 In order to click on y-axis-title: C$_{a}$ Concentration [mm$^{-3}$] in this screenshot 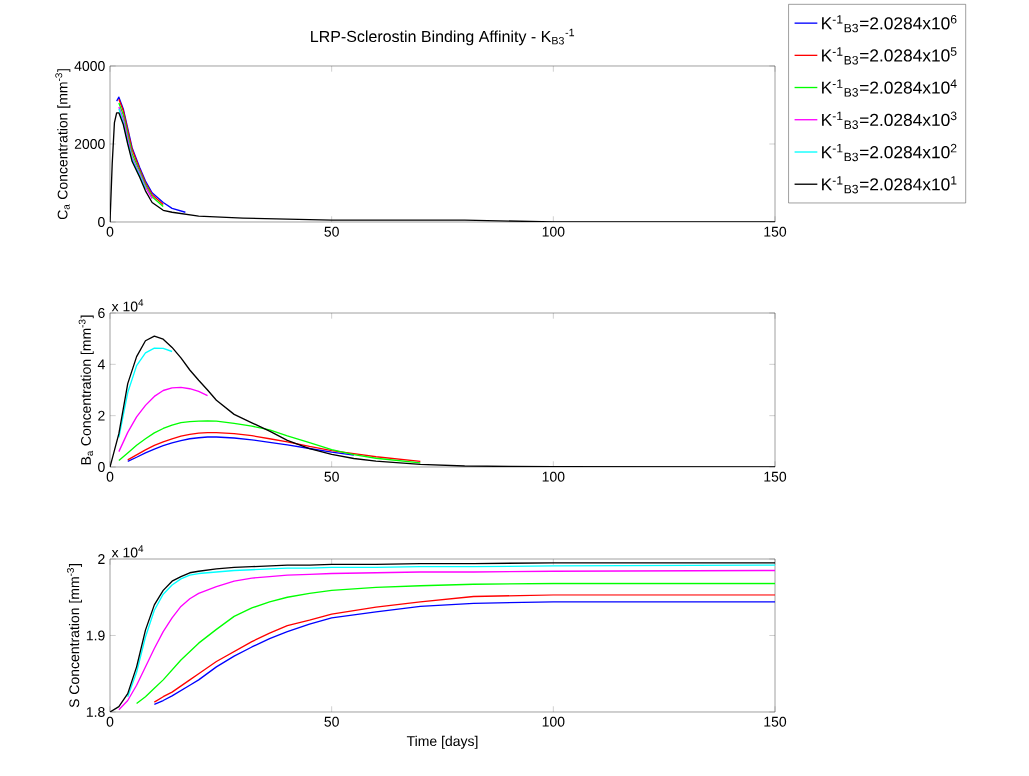, I will do `click(63, 144)`.